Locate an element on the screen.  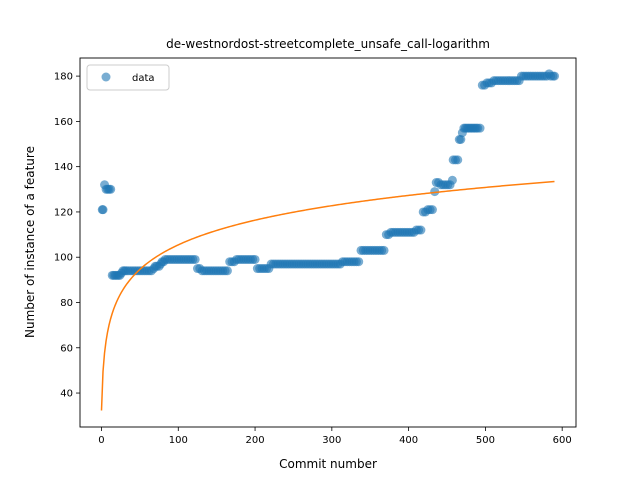
x-tick-label: 0 is located at coordinates (101, 440).